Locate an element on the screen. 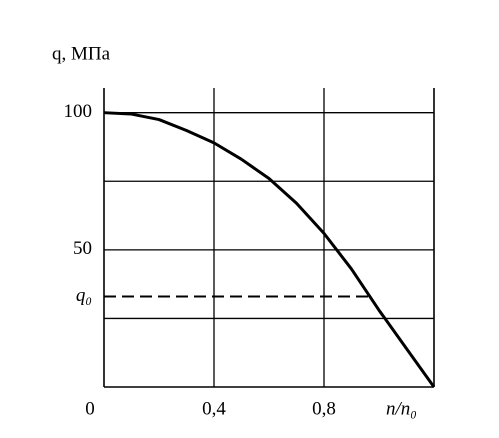 The width and height of the screenshot is (499, 438). y-tick-label: 50 is located at coordinates (82, 248).